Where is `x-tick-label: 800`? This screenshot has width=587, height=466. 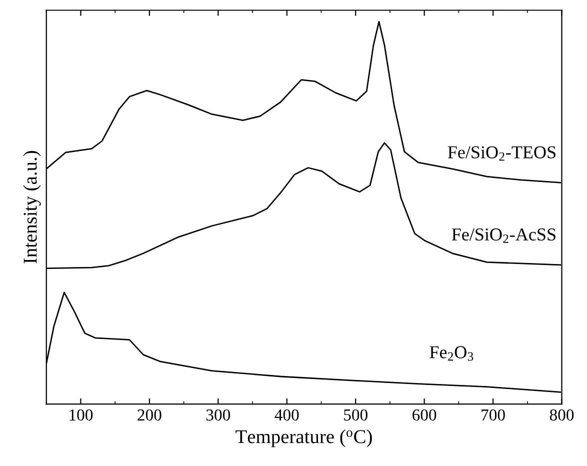
x-tick-label: 800 is located at coordinates (562, 415).